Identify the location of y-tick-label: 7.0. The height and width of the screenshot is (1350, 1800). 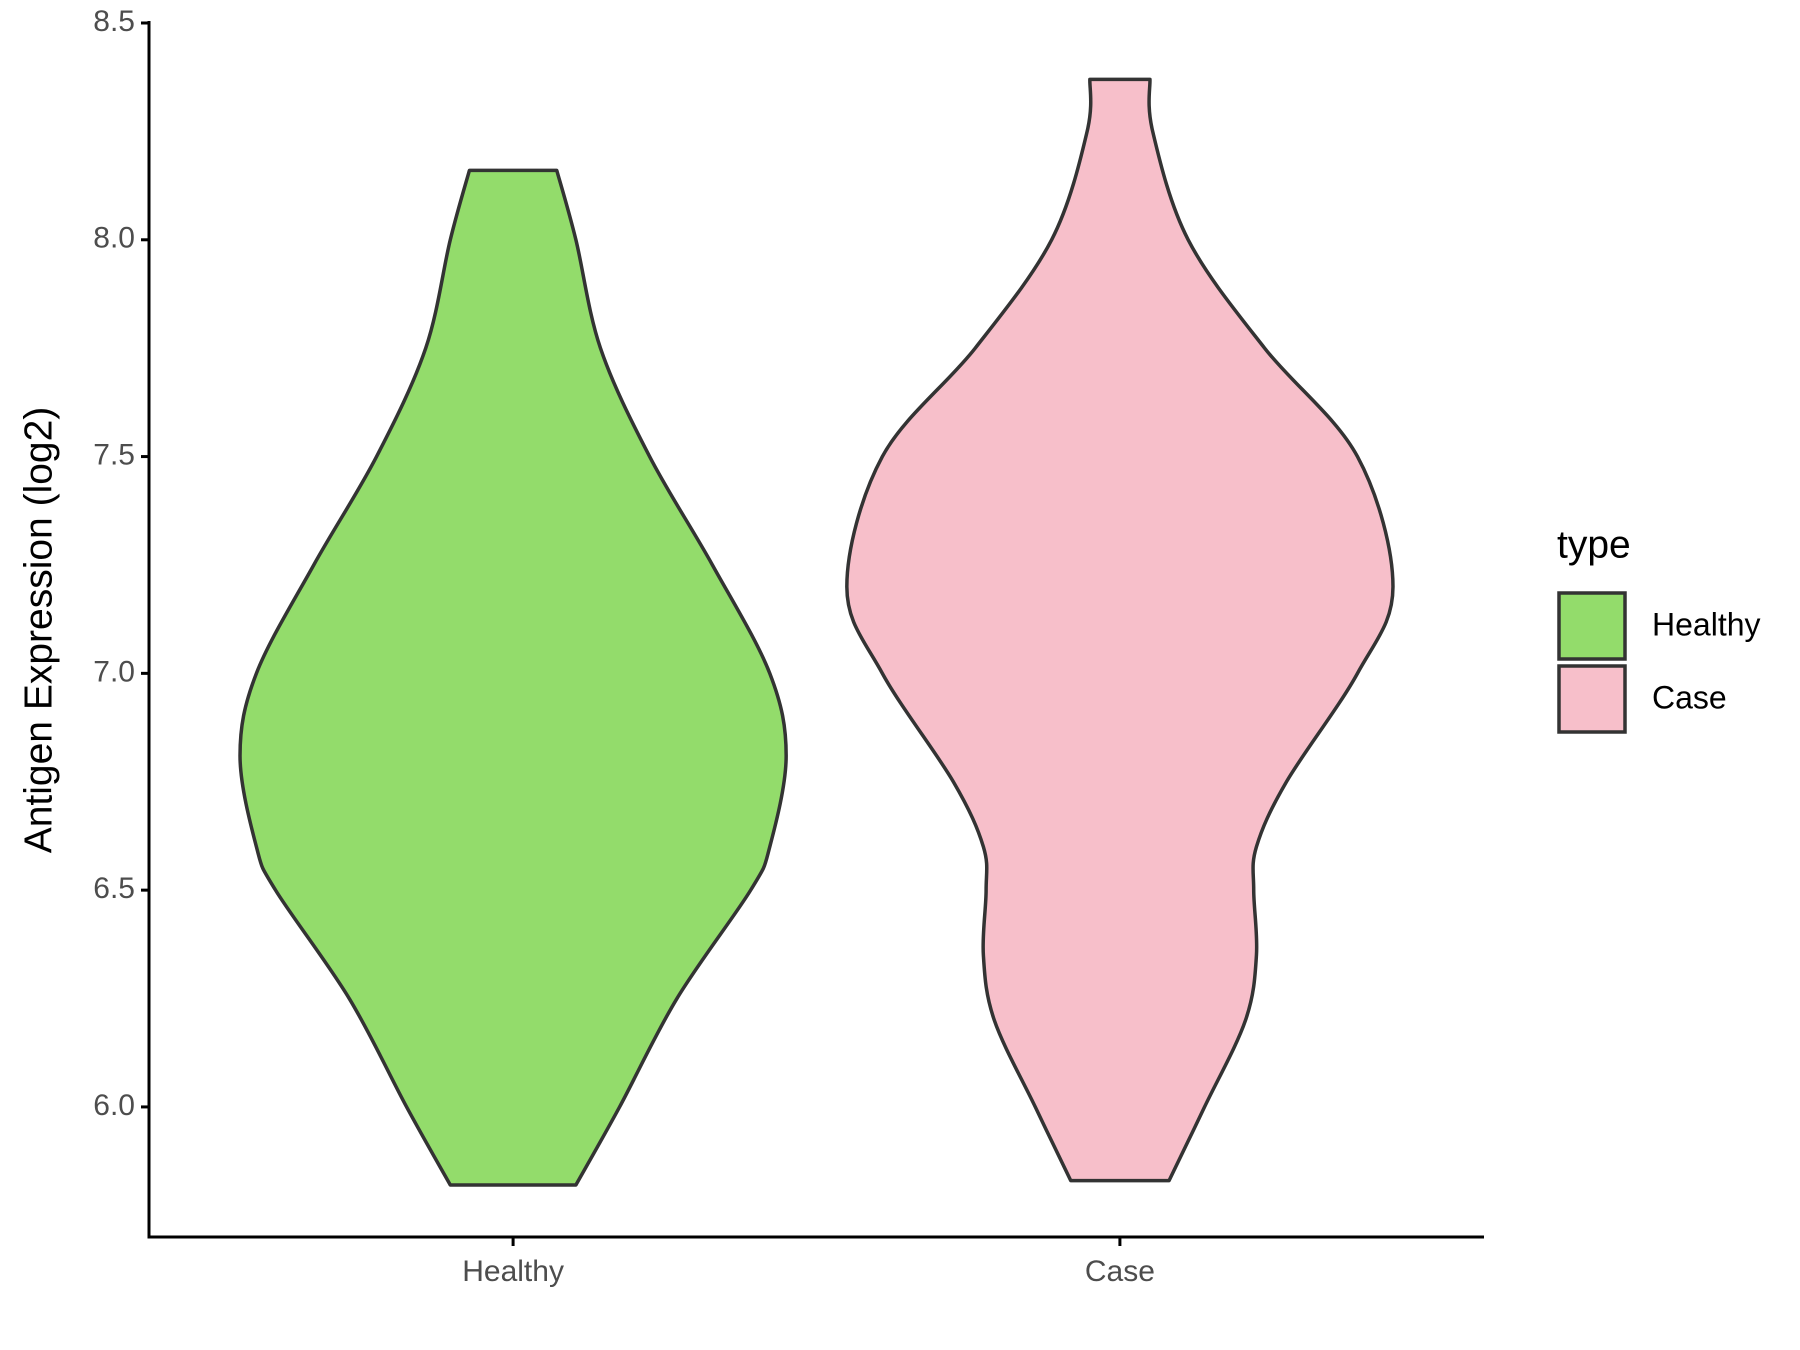
(114, 671).